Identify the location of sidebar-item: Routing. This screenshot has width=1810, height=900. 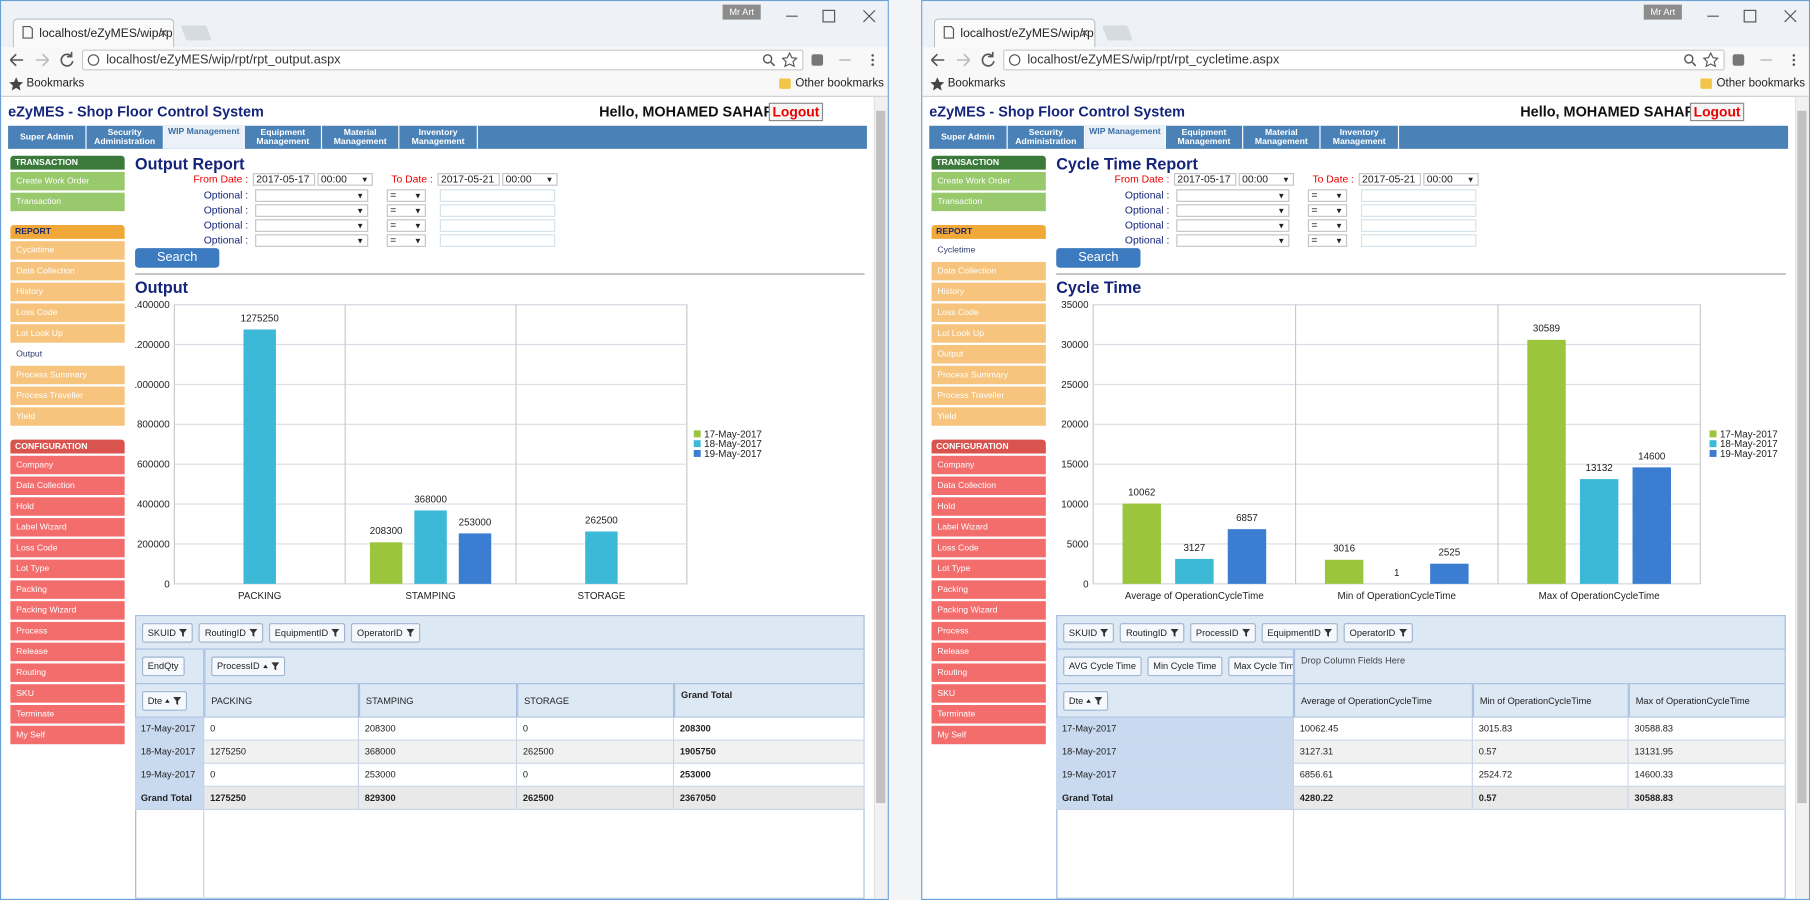
(67, 672).